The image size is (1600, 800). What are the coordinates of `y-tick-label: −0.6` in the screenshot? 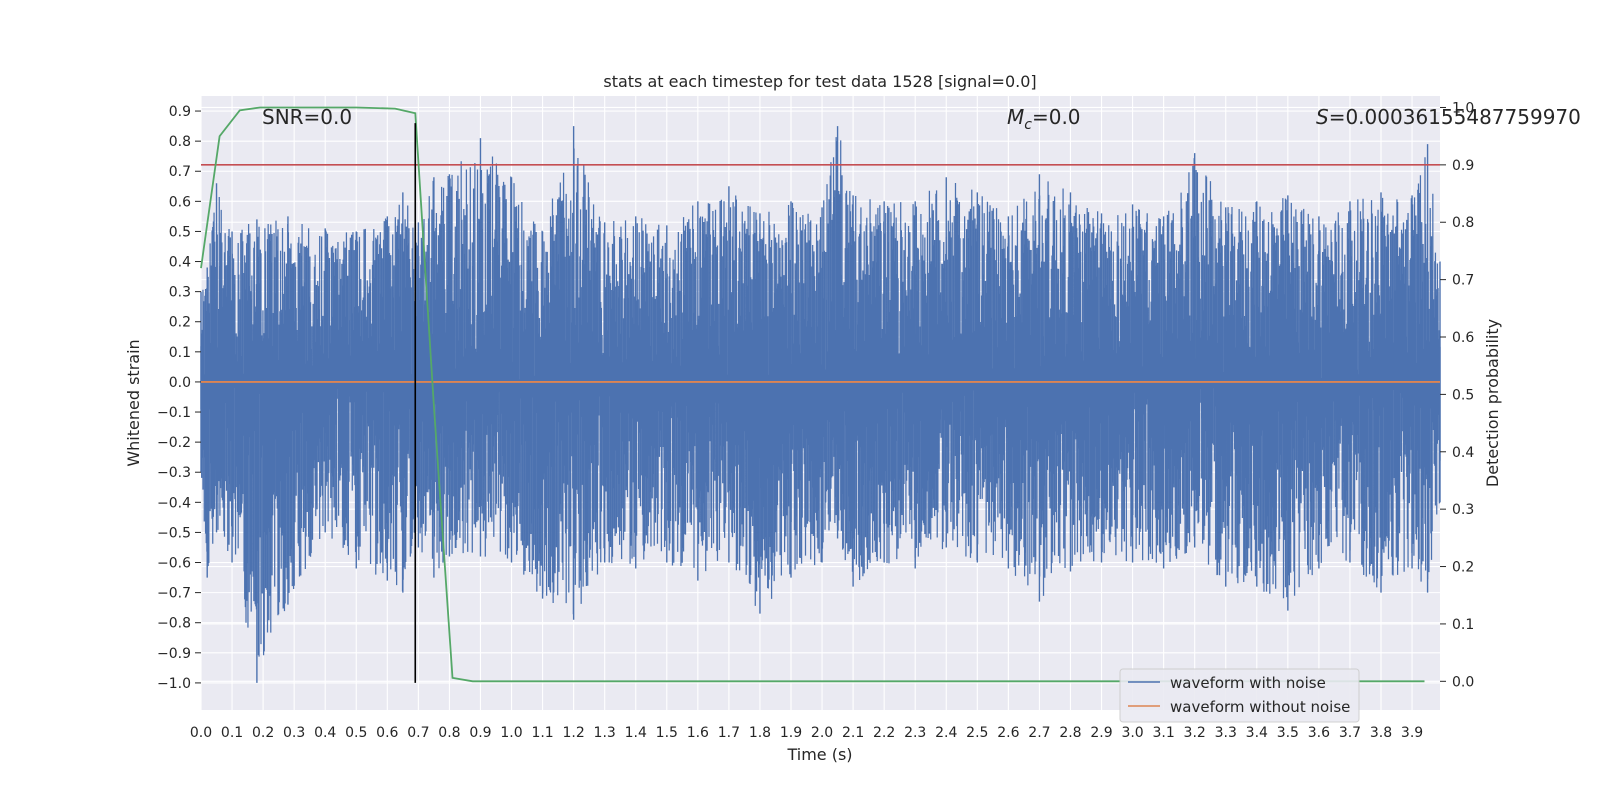 It's located at (174, 564).